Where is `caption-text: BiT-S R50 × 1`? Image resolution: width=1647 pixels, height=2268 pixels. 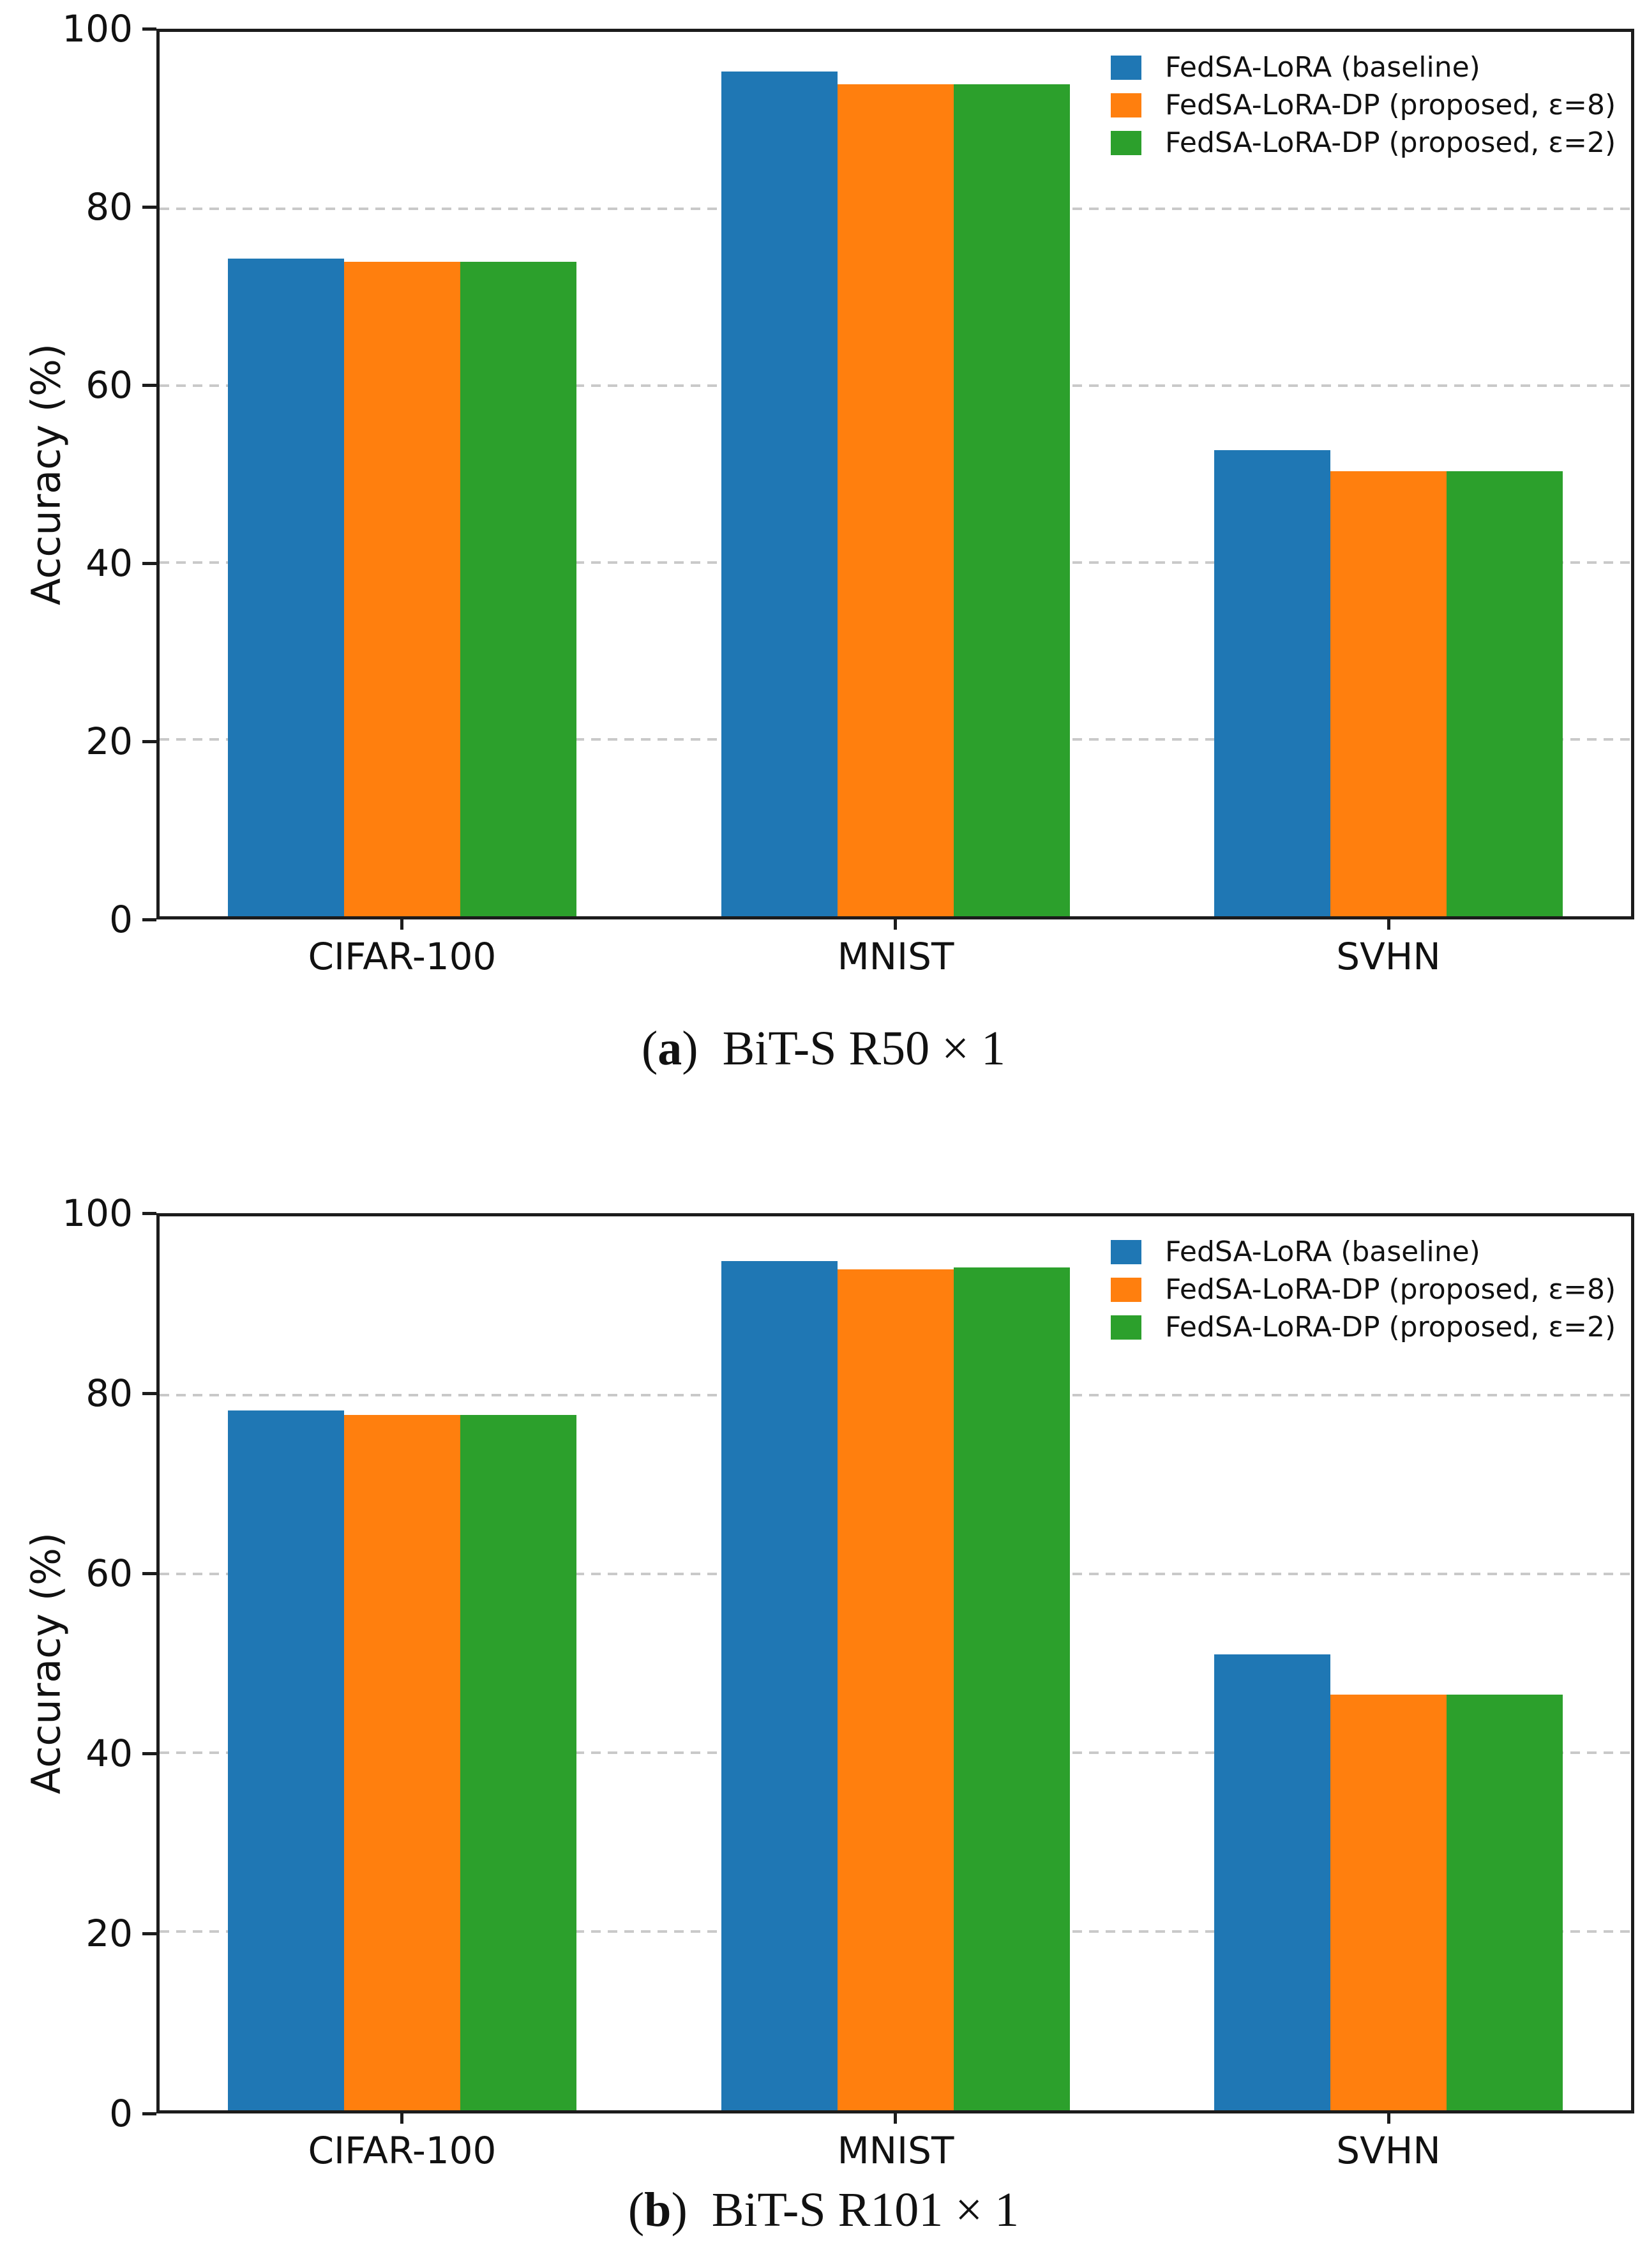
caption-text: BiT-S R50 × 1 is located at coordinates (863, 1048).